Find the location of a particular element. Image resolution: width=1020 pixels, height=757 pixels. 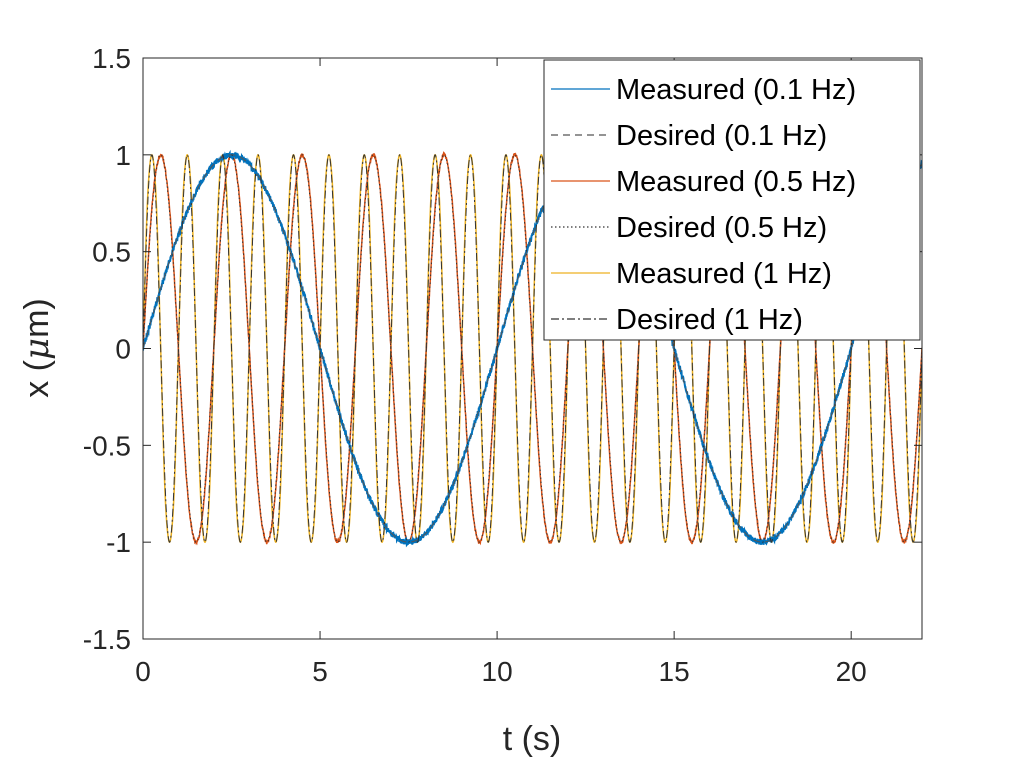

x-tick-label: 5 is located at coordinates (320, 671).